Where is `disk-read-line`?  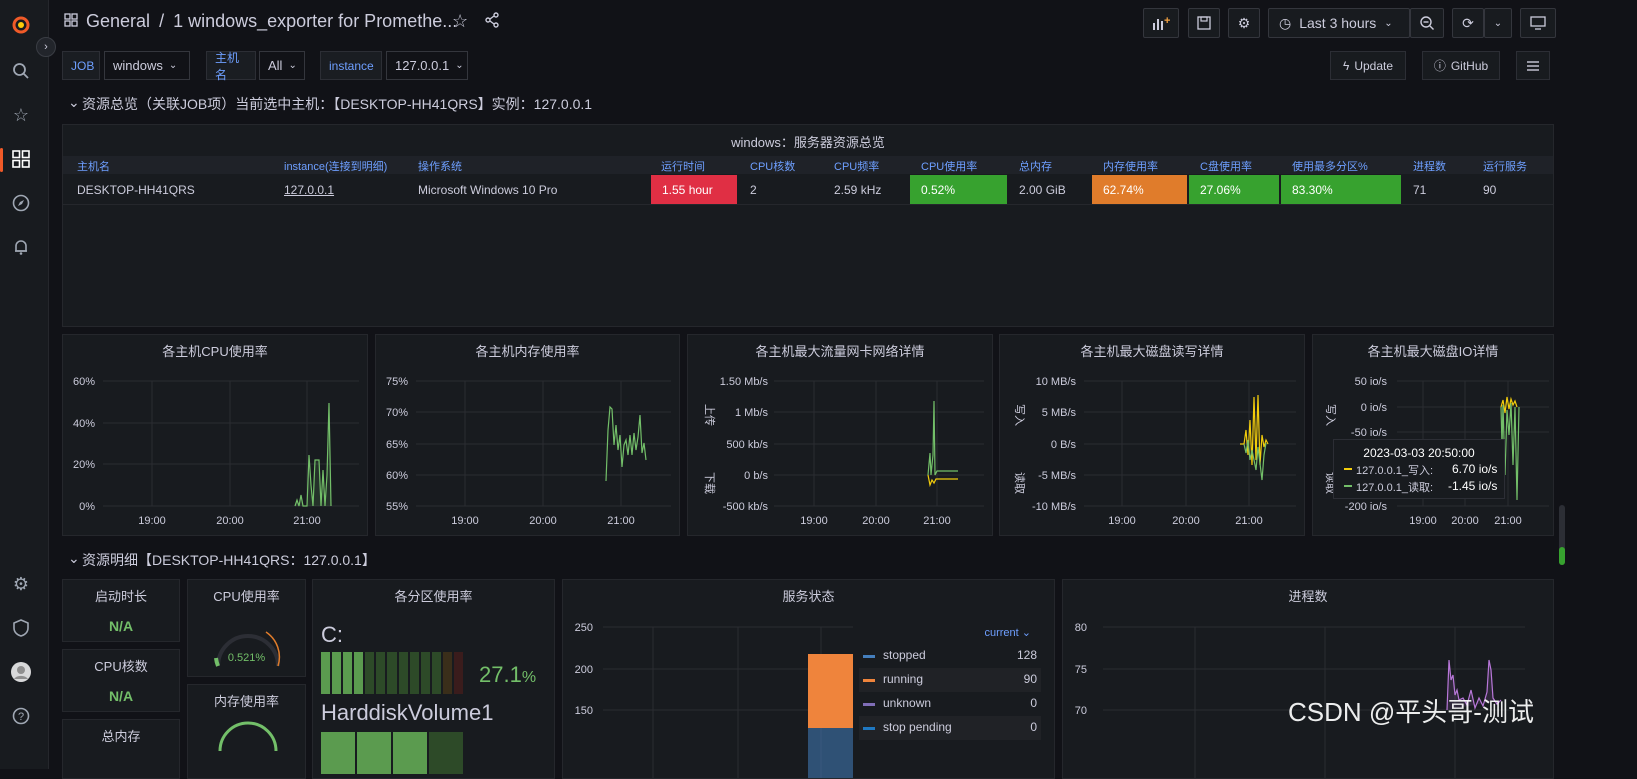 disk-read-line is located at coordinates (1255, 460).